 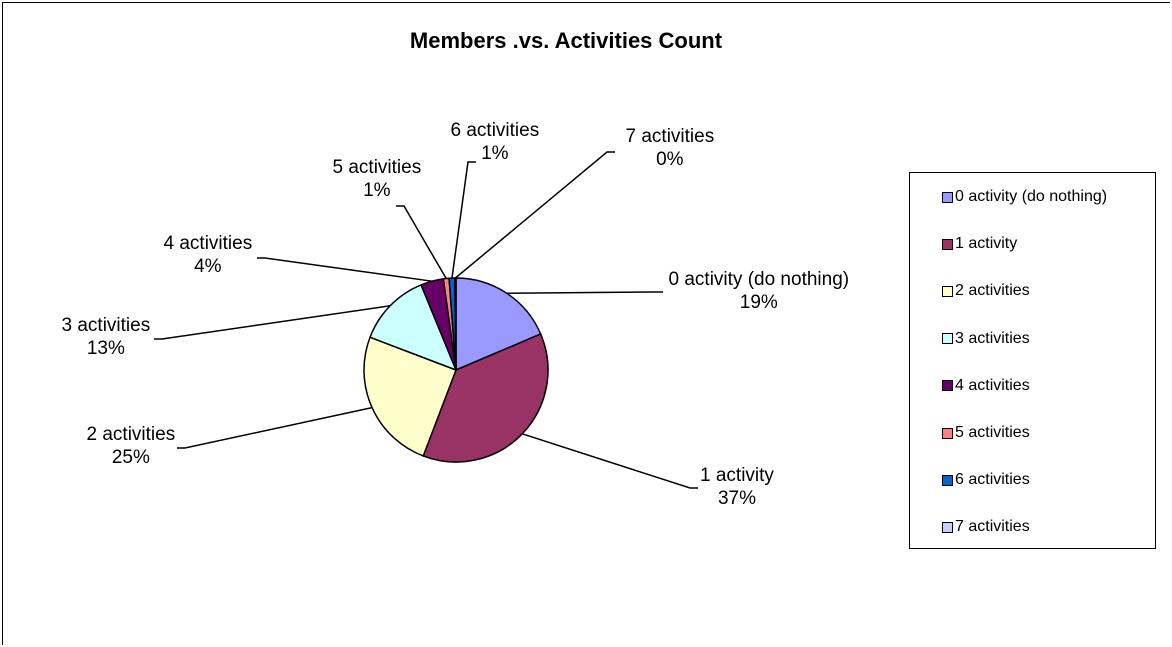 What do you see at coordinates (992, 527) in the screenshot?
I see `legend-label: 7 activities` at bounding box center [992, 527].